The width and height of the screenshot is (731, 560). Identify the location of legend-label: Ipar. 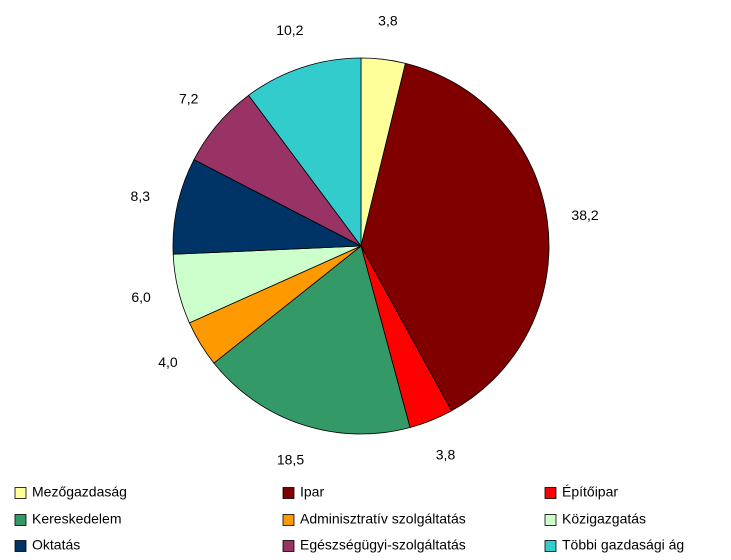
(312, 492).